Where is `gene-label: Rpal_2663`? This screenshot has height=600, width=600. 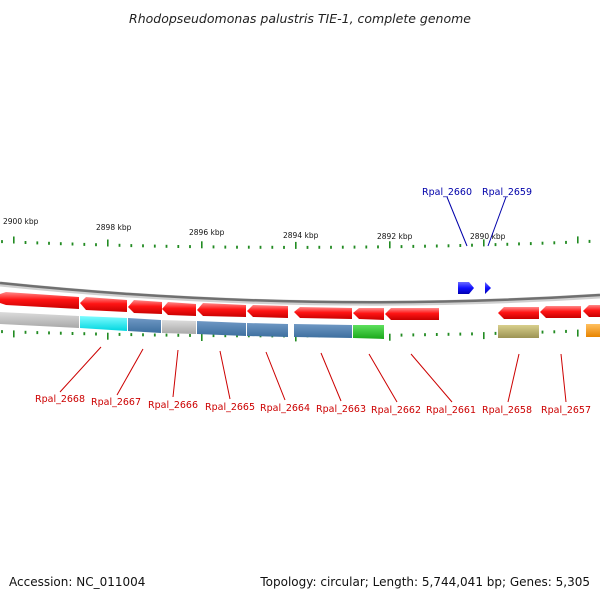
gene-label: Rpal_2663 is located at coordinates (341, 409).